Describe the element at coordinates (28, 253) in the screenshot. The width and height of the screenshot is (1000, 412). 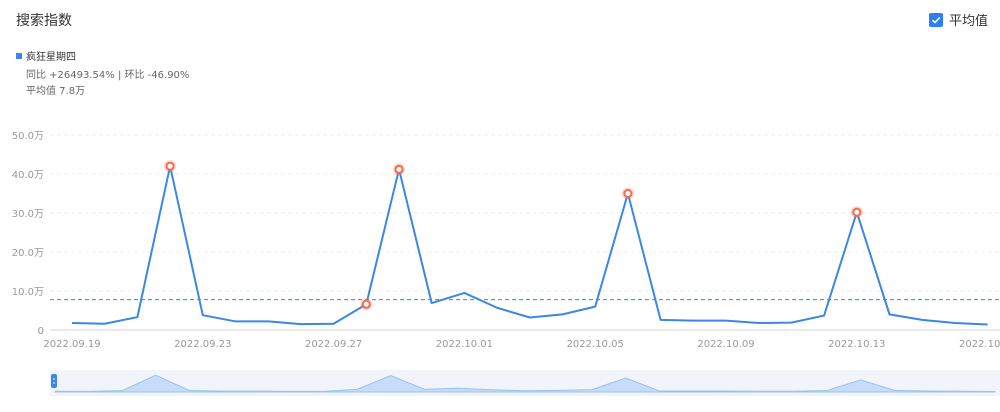
I see `y-tick-label: 20.0万` at that location.